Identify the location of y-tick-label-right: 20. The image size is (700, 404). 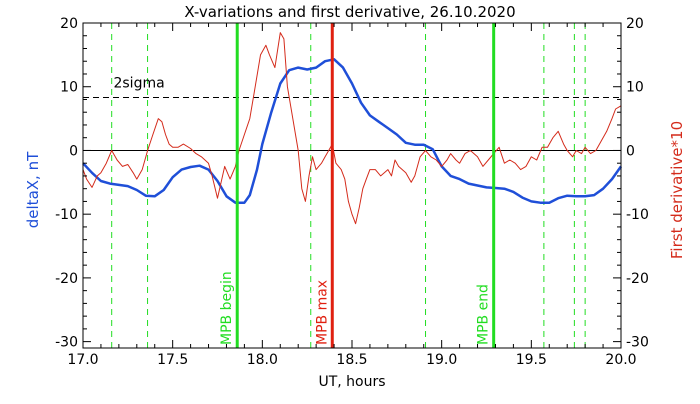
(635, 24).